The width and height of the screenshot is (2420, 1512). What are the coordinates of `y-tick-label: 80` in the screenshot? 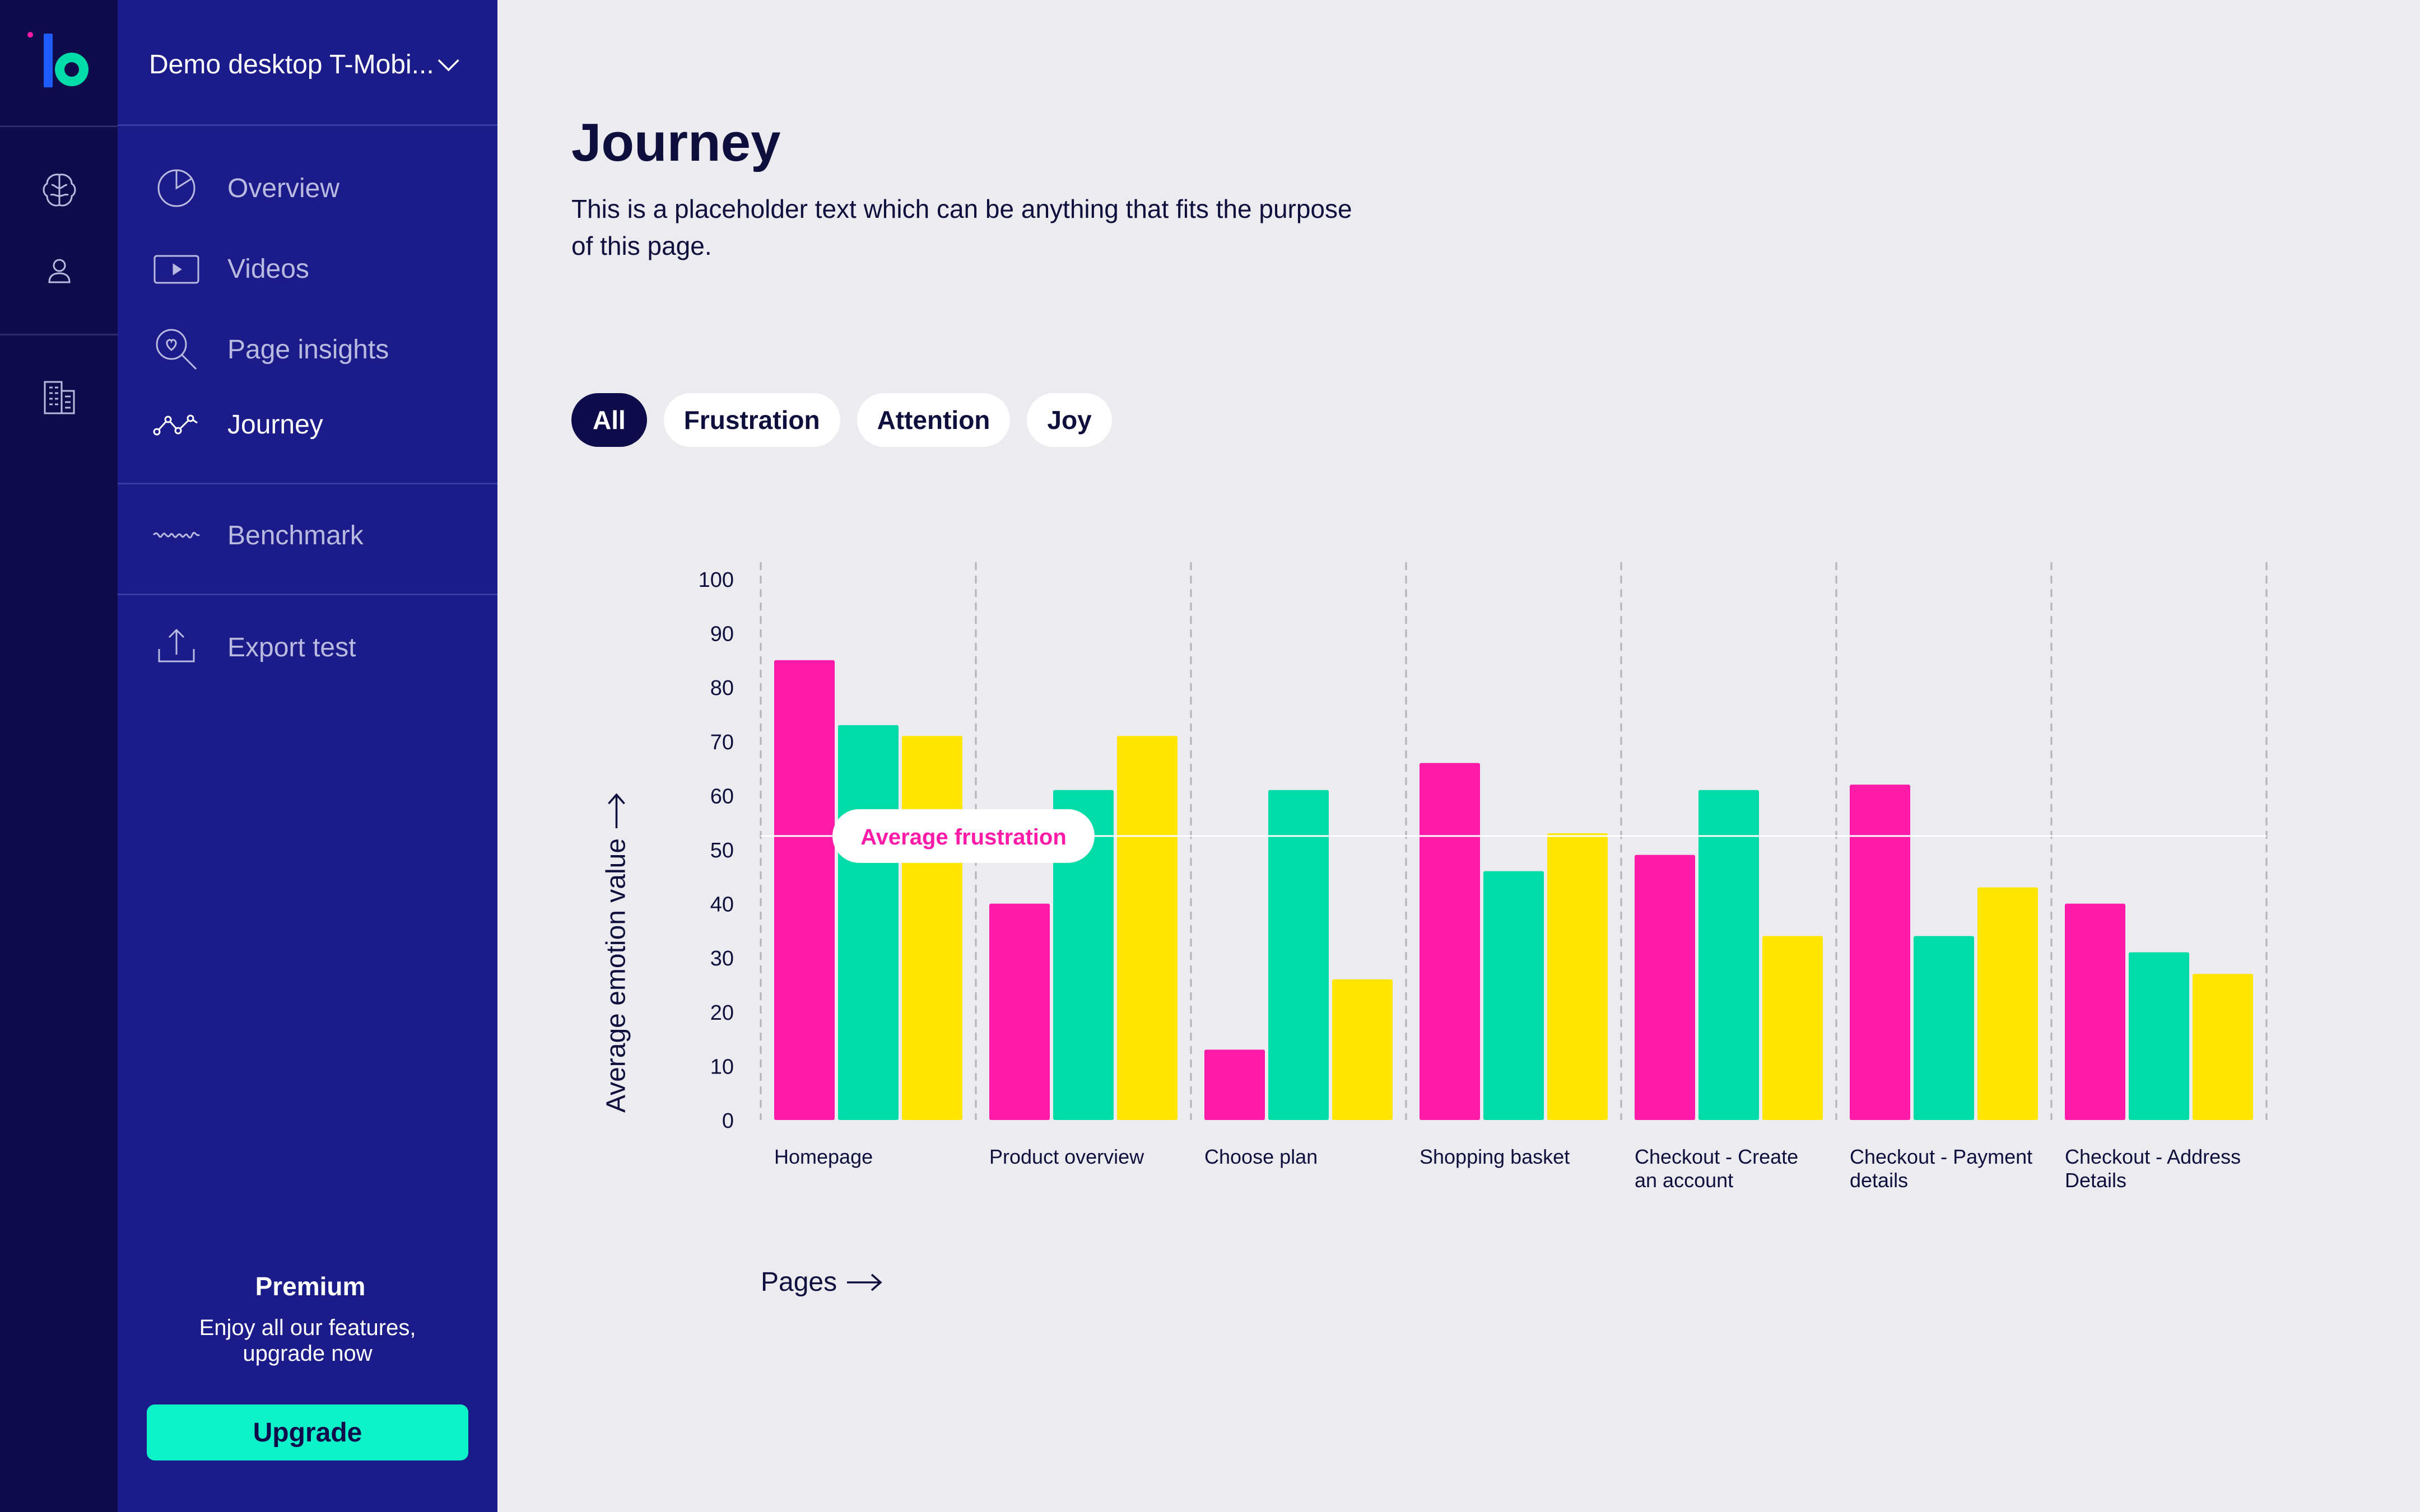 It's located at (722, 688).